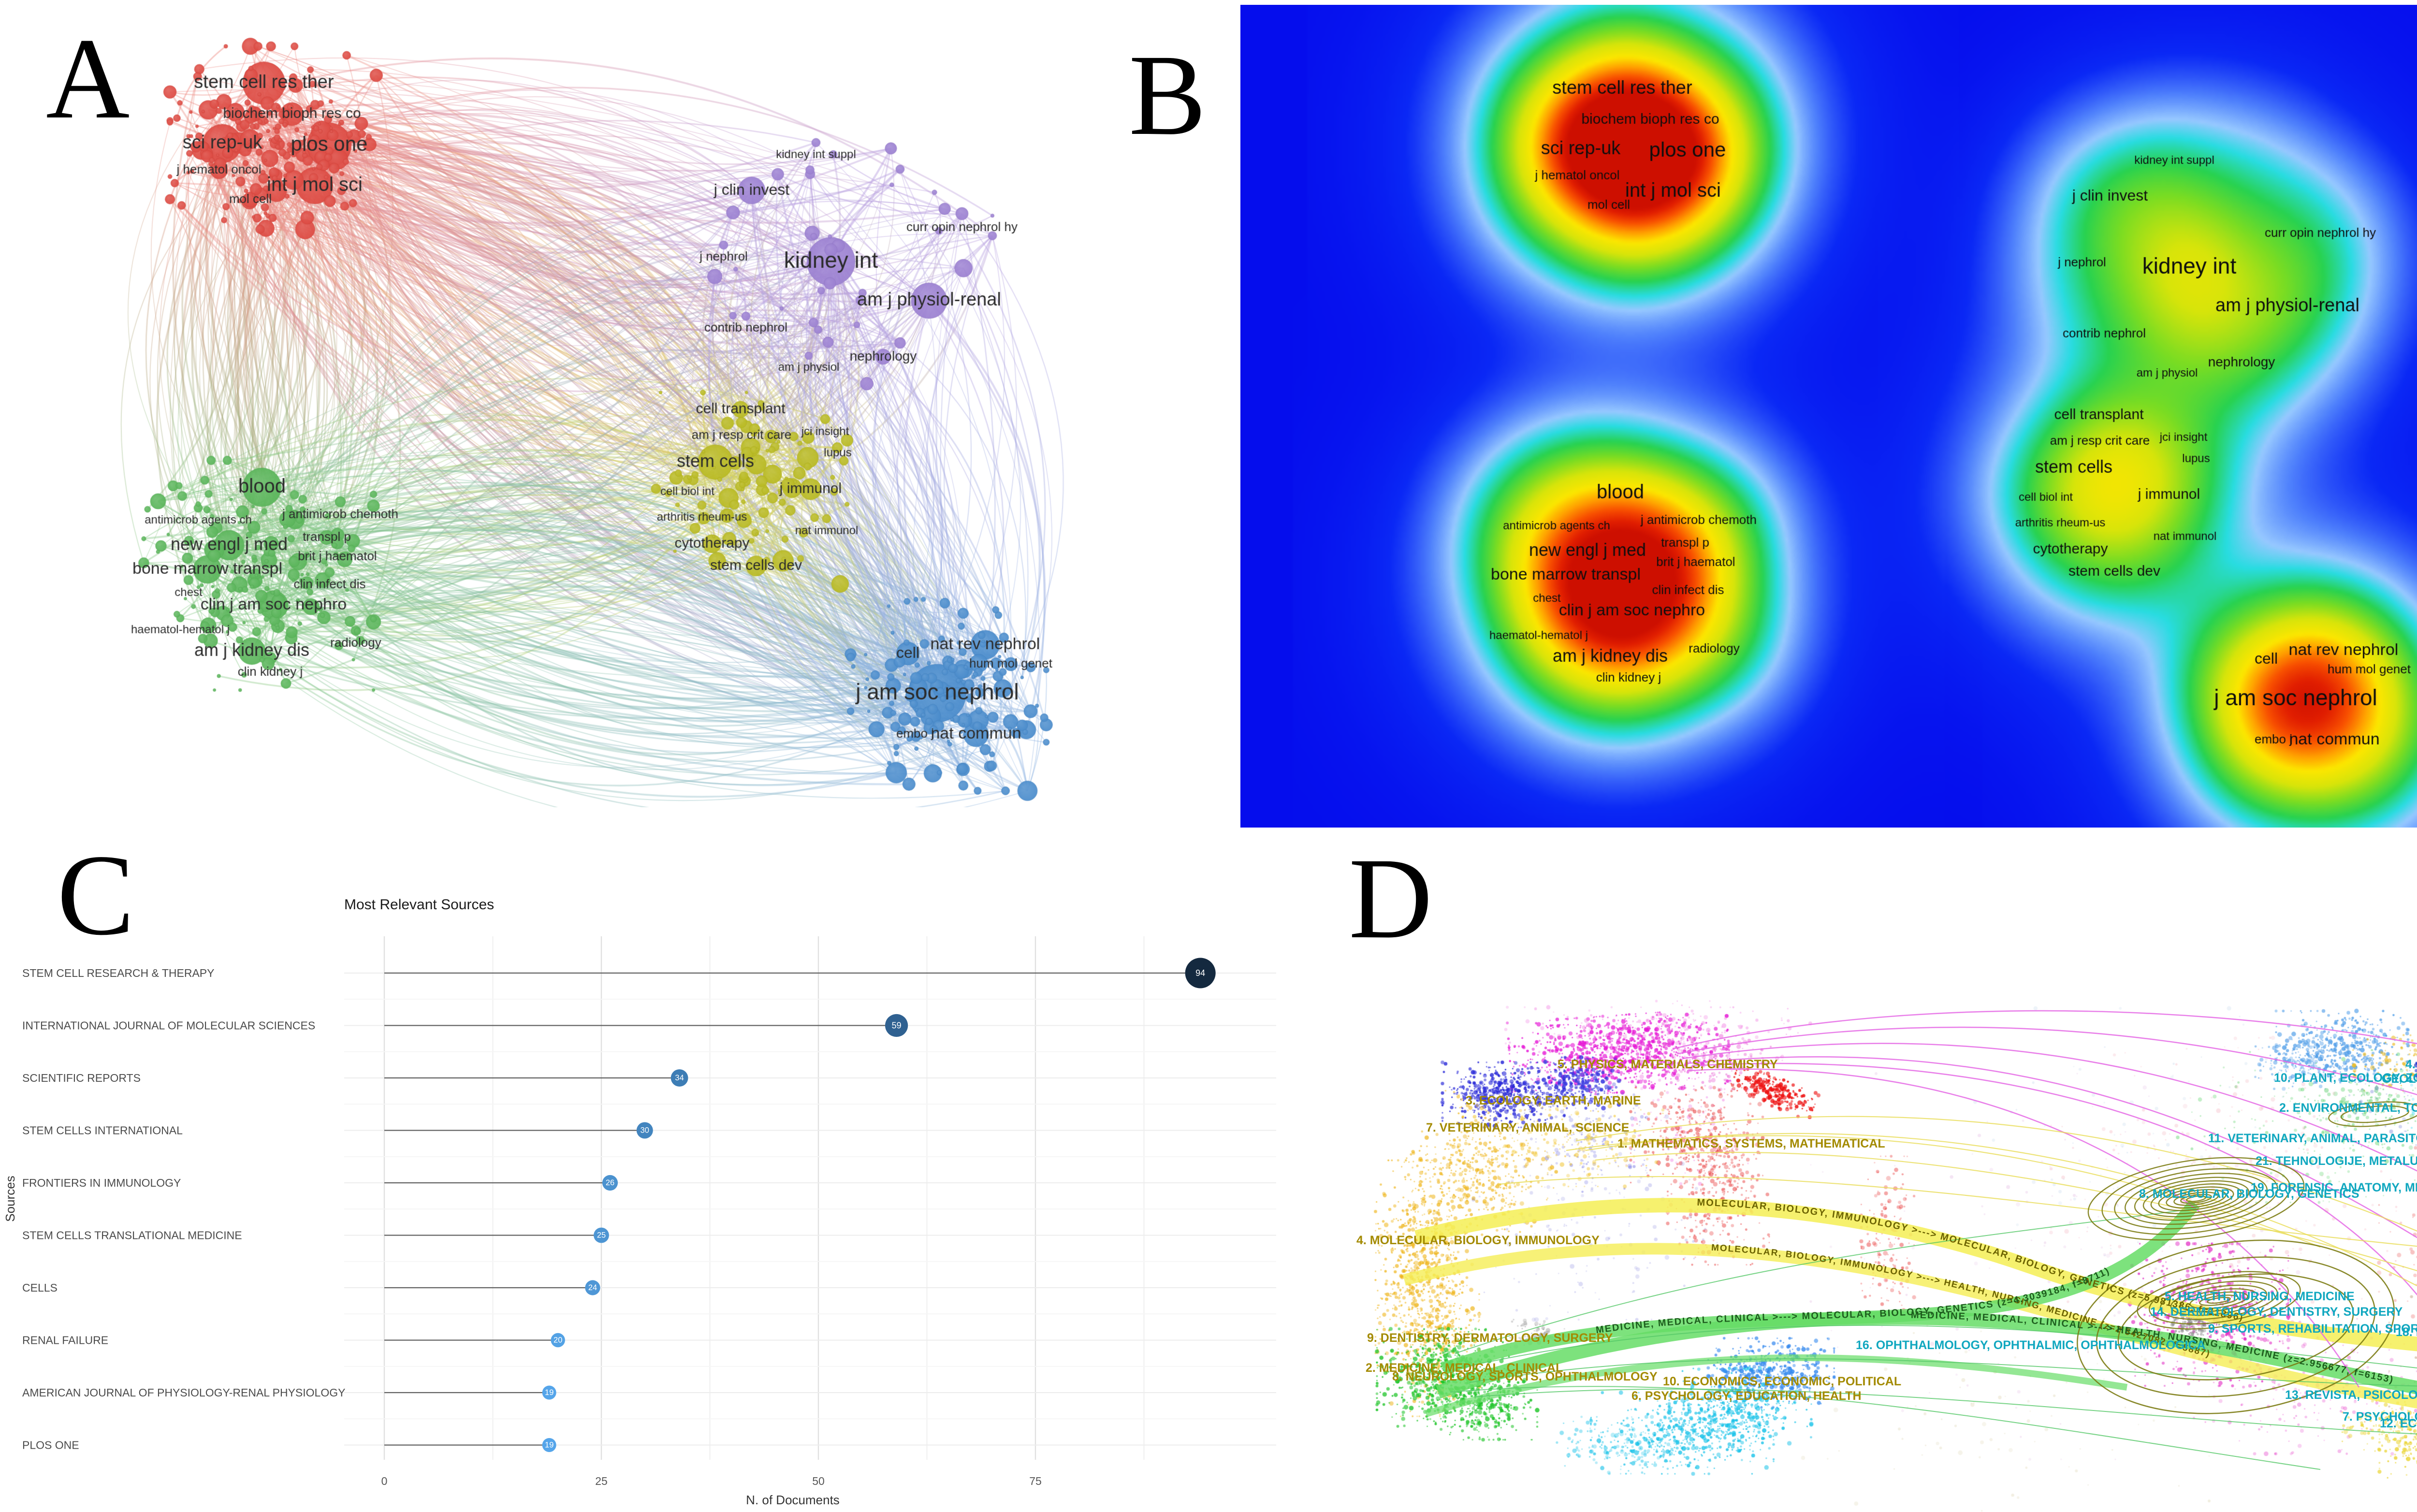 The image size is (2417, 1512). I want to click on svg-text: 59, so click(897, 1026).